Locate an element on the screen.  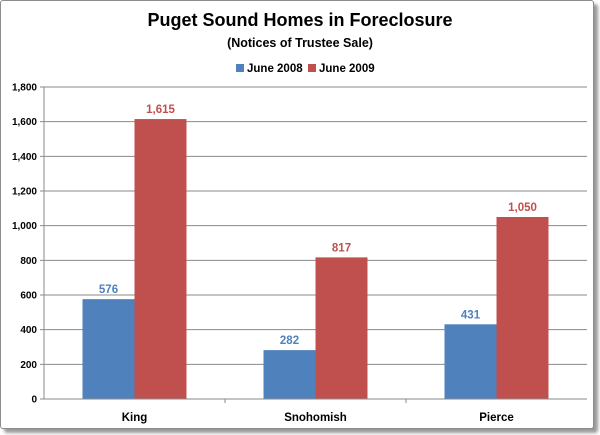
y-tick-label: 1,200 is located at coordinates (24, 192).